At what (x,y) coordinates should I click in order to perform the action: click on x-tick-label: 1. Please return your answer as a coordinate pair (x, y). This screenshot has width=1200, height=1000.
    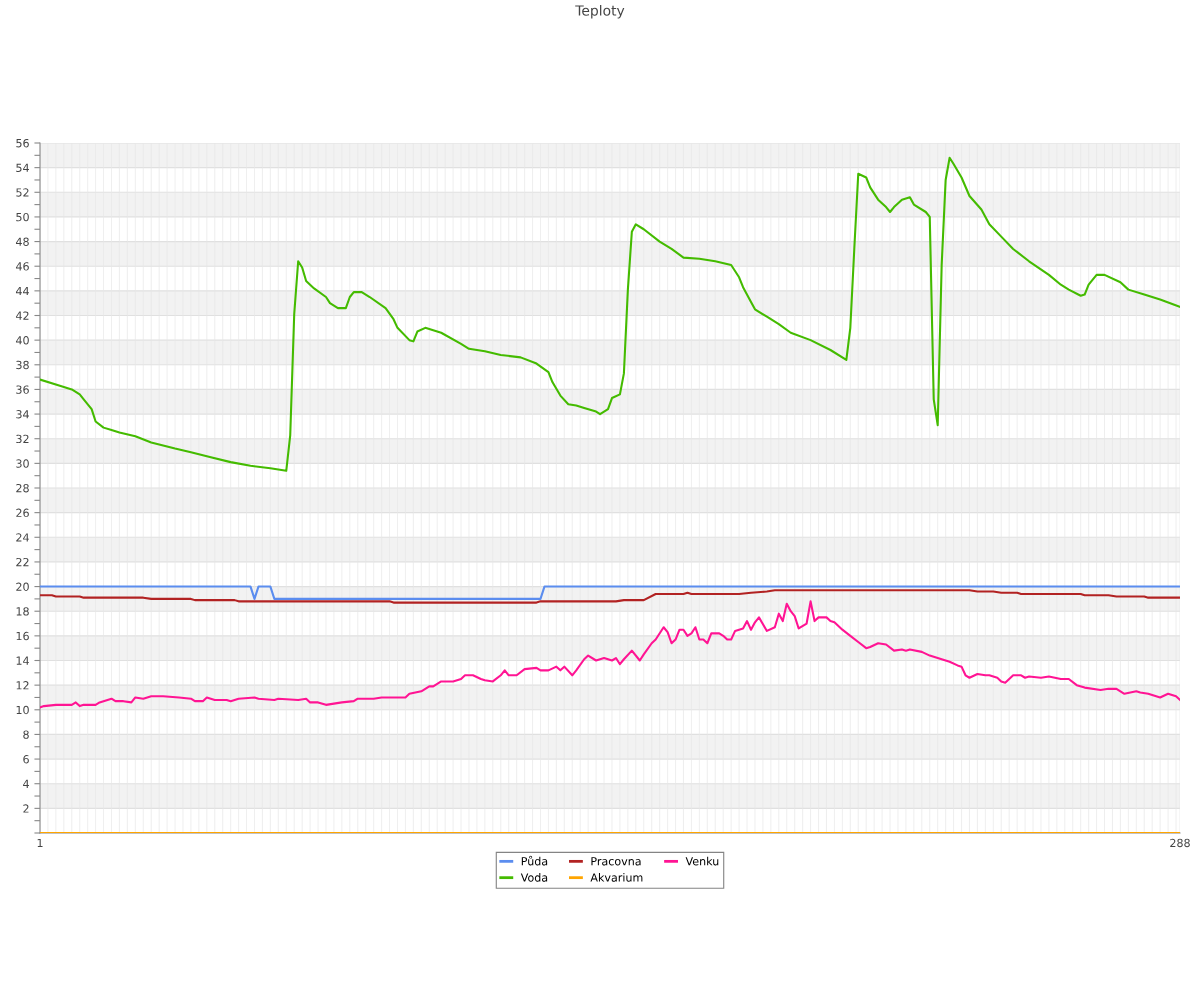
    Looking at the image, I should click on (40, 842).